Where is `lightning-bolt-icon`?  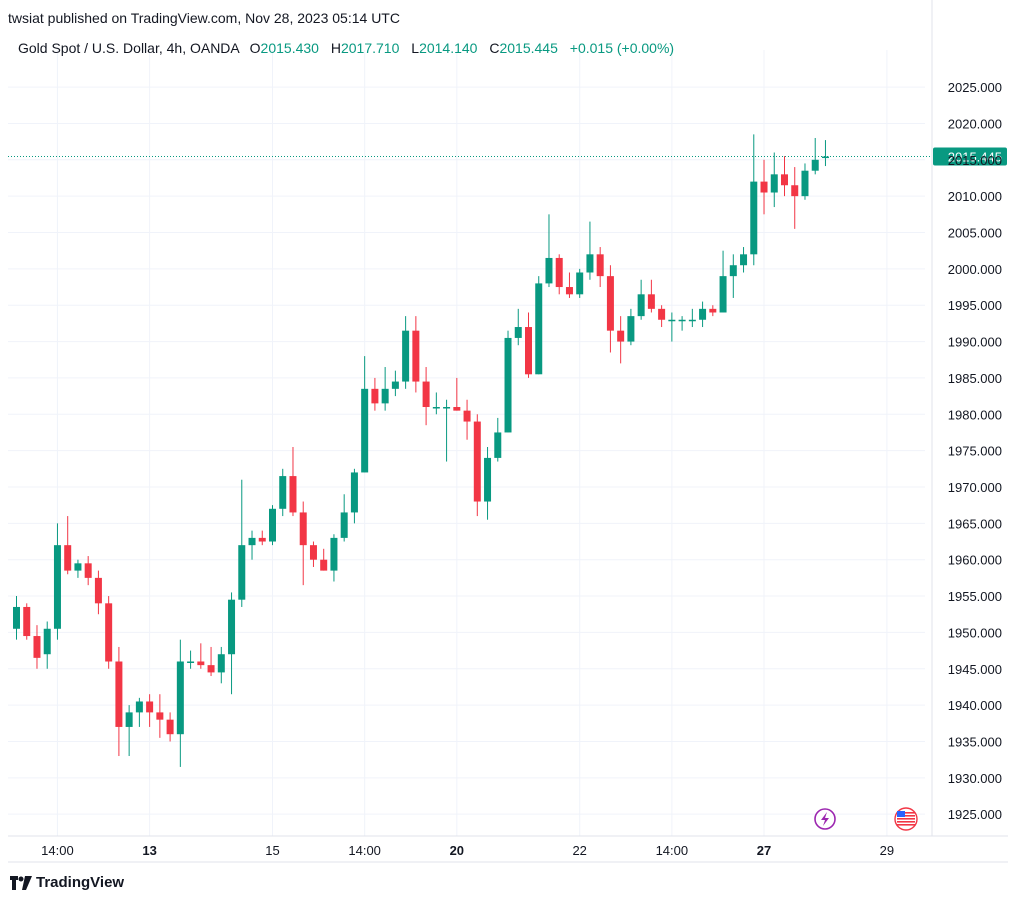
lightning-bolt-icon is located at coordinates (825, 819).